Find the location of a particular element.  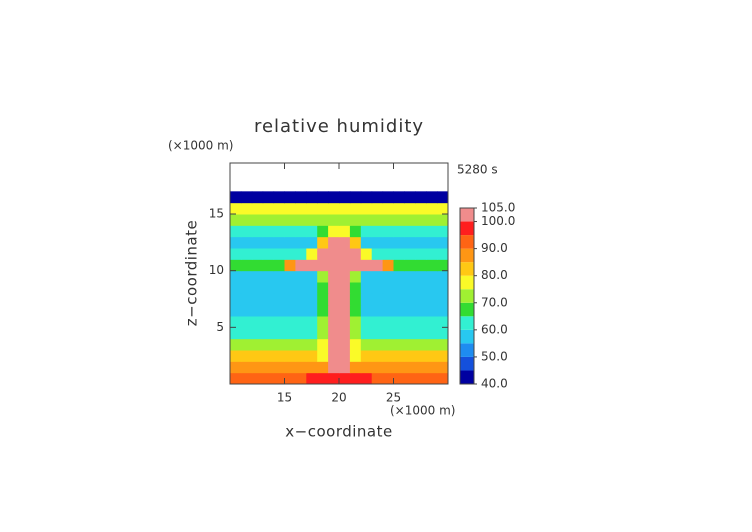

colorbar-tick-label: 105.0 is located at coordinates (498, 208).